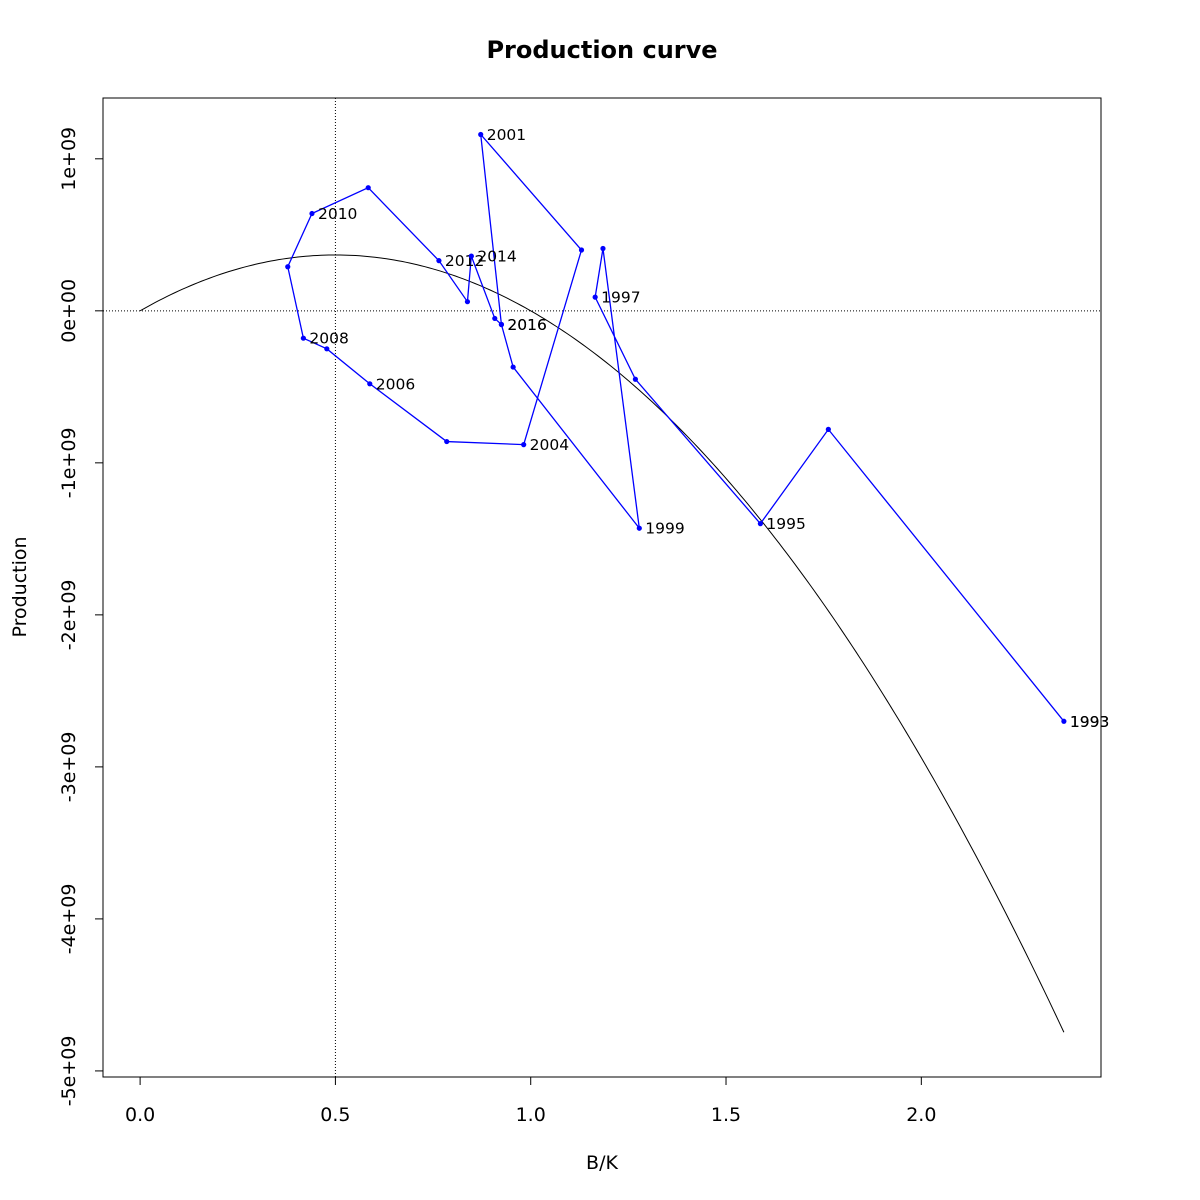 This screenshot has width=1200, height=1200. Describe the element at coordinates (395, 384) in the screenshot. I see `point-label: 2006` at that location.